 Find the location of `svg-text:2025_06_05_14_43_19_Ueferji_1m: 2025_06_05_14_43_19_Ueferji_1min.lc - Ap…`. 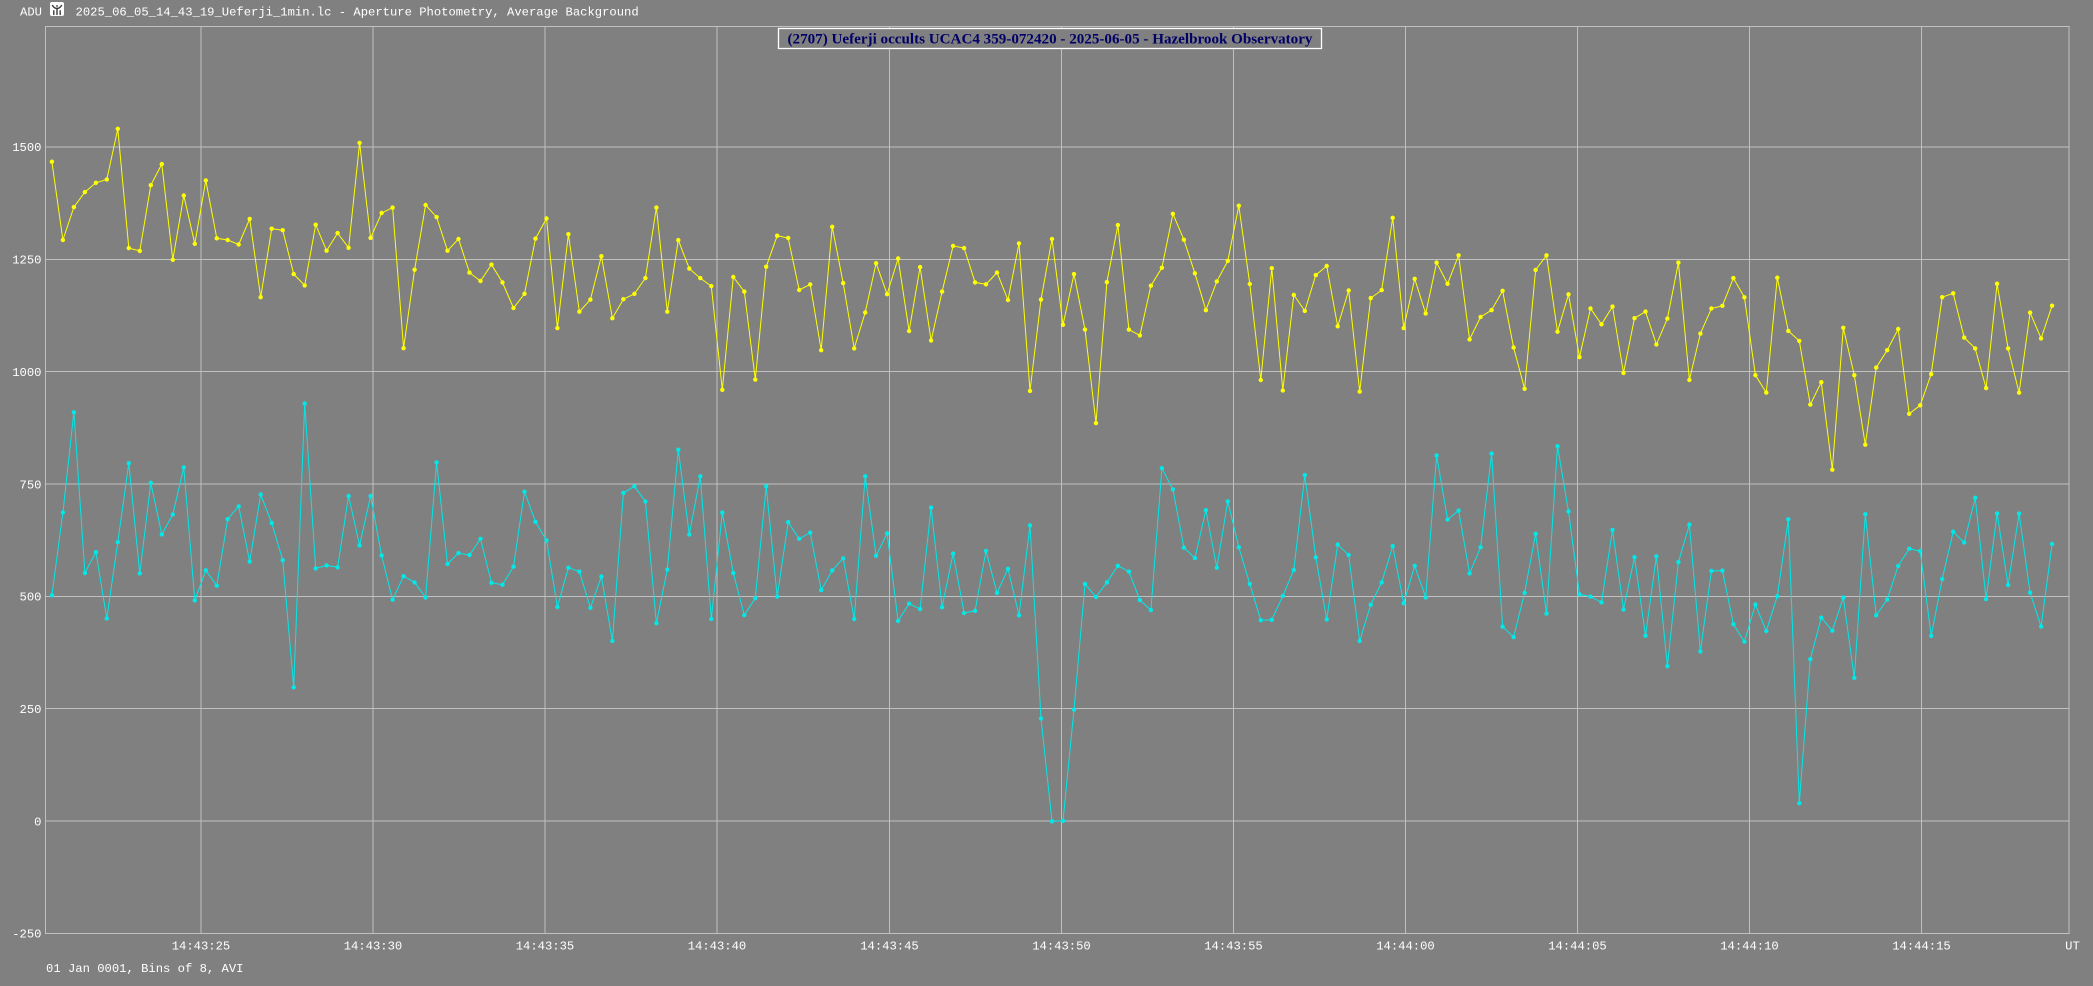

svg-text:2025_06_05_14_43_19_Ueferji_1m: 2025_06_05_14_43_19_Ueferji_1min.lc - Ap… is located at coordinates (357, 13).